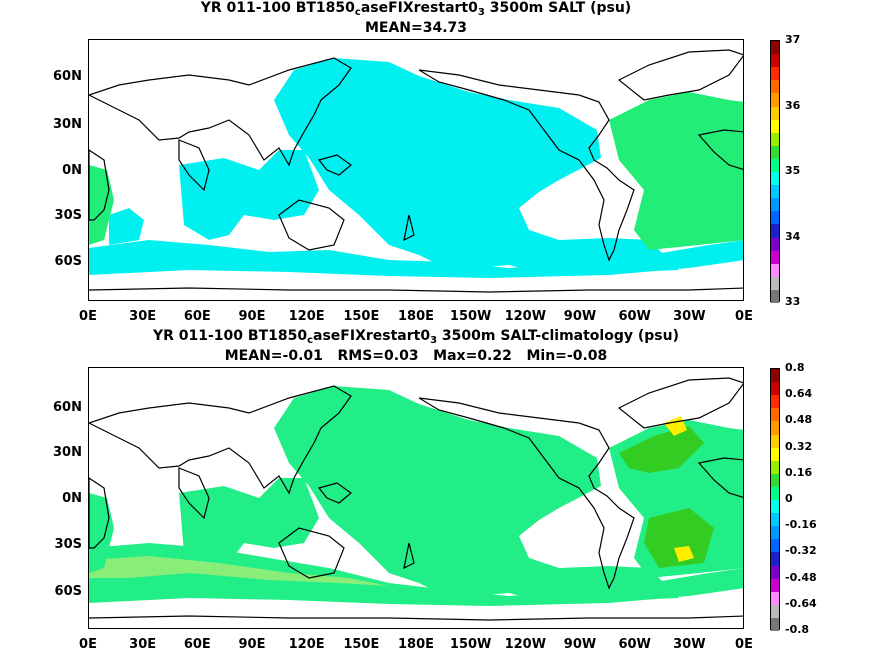 This screenshot has width=875, height=656. I want to click on top-colorbar-label: 33, so click(793, 301).